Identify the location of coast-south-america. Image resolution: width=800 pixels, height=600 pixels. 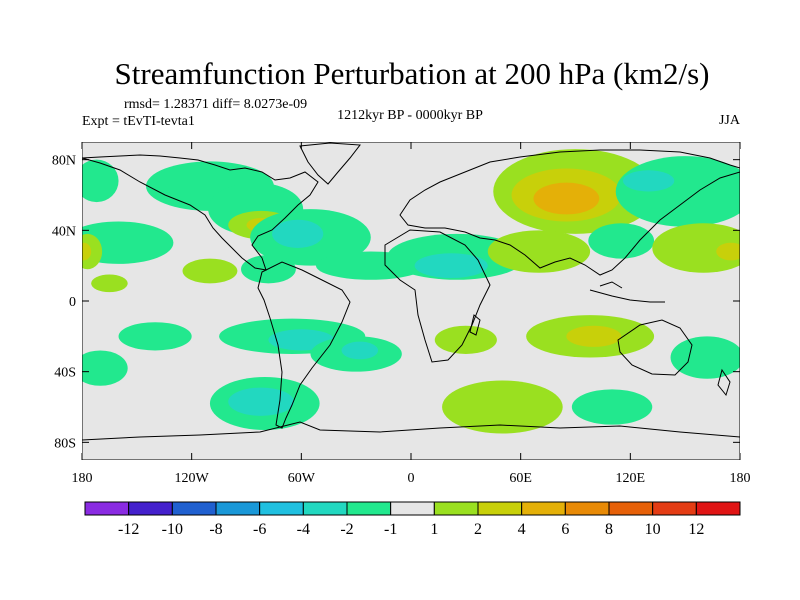
(304, 345).